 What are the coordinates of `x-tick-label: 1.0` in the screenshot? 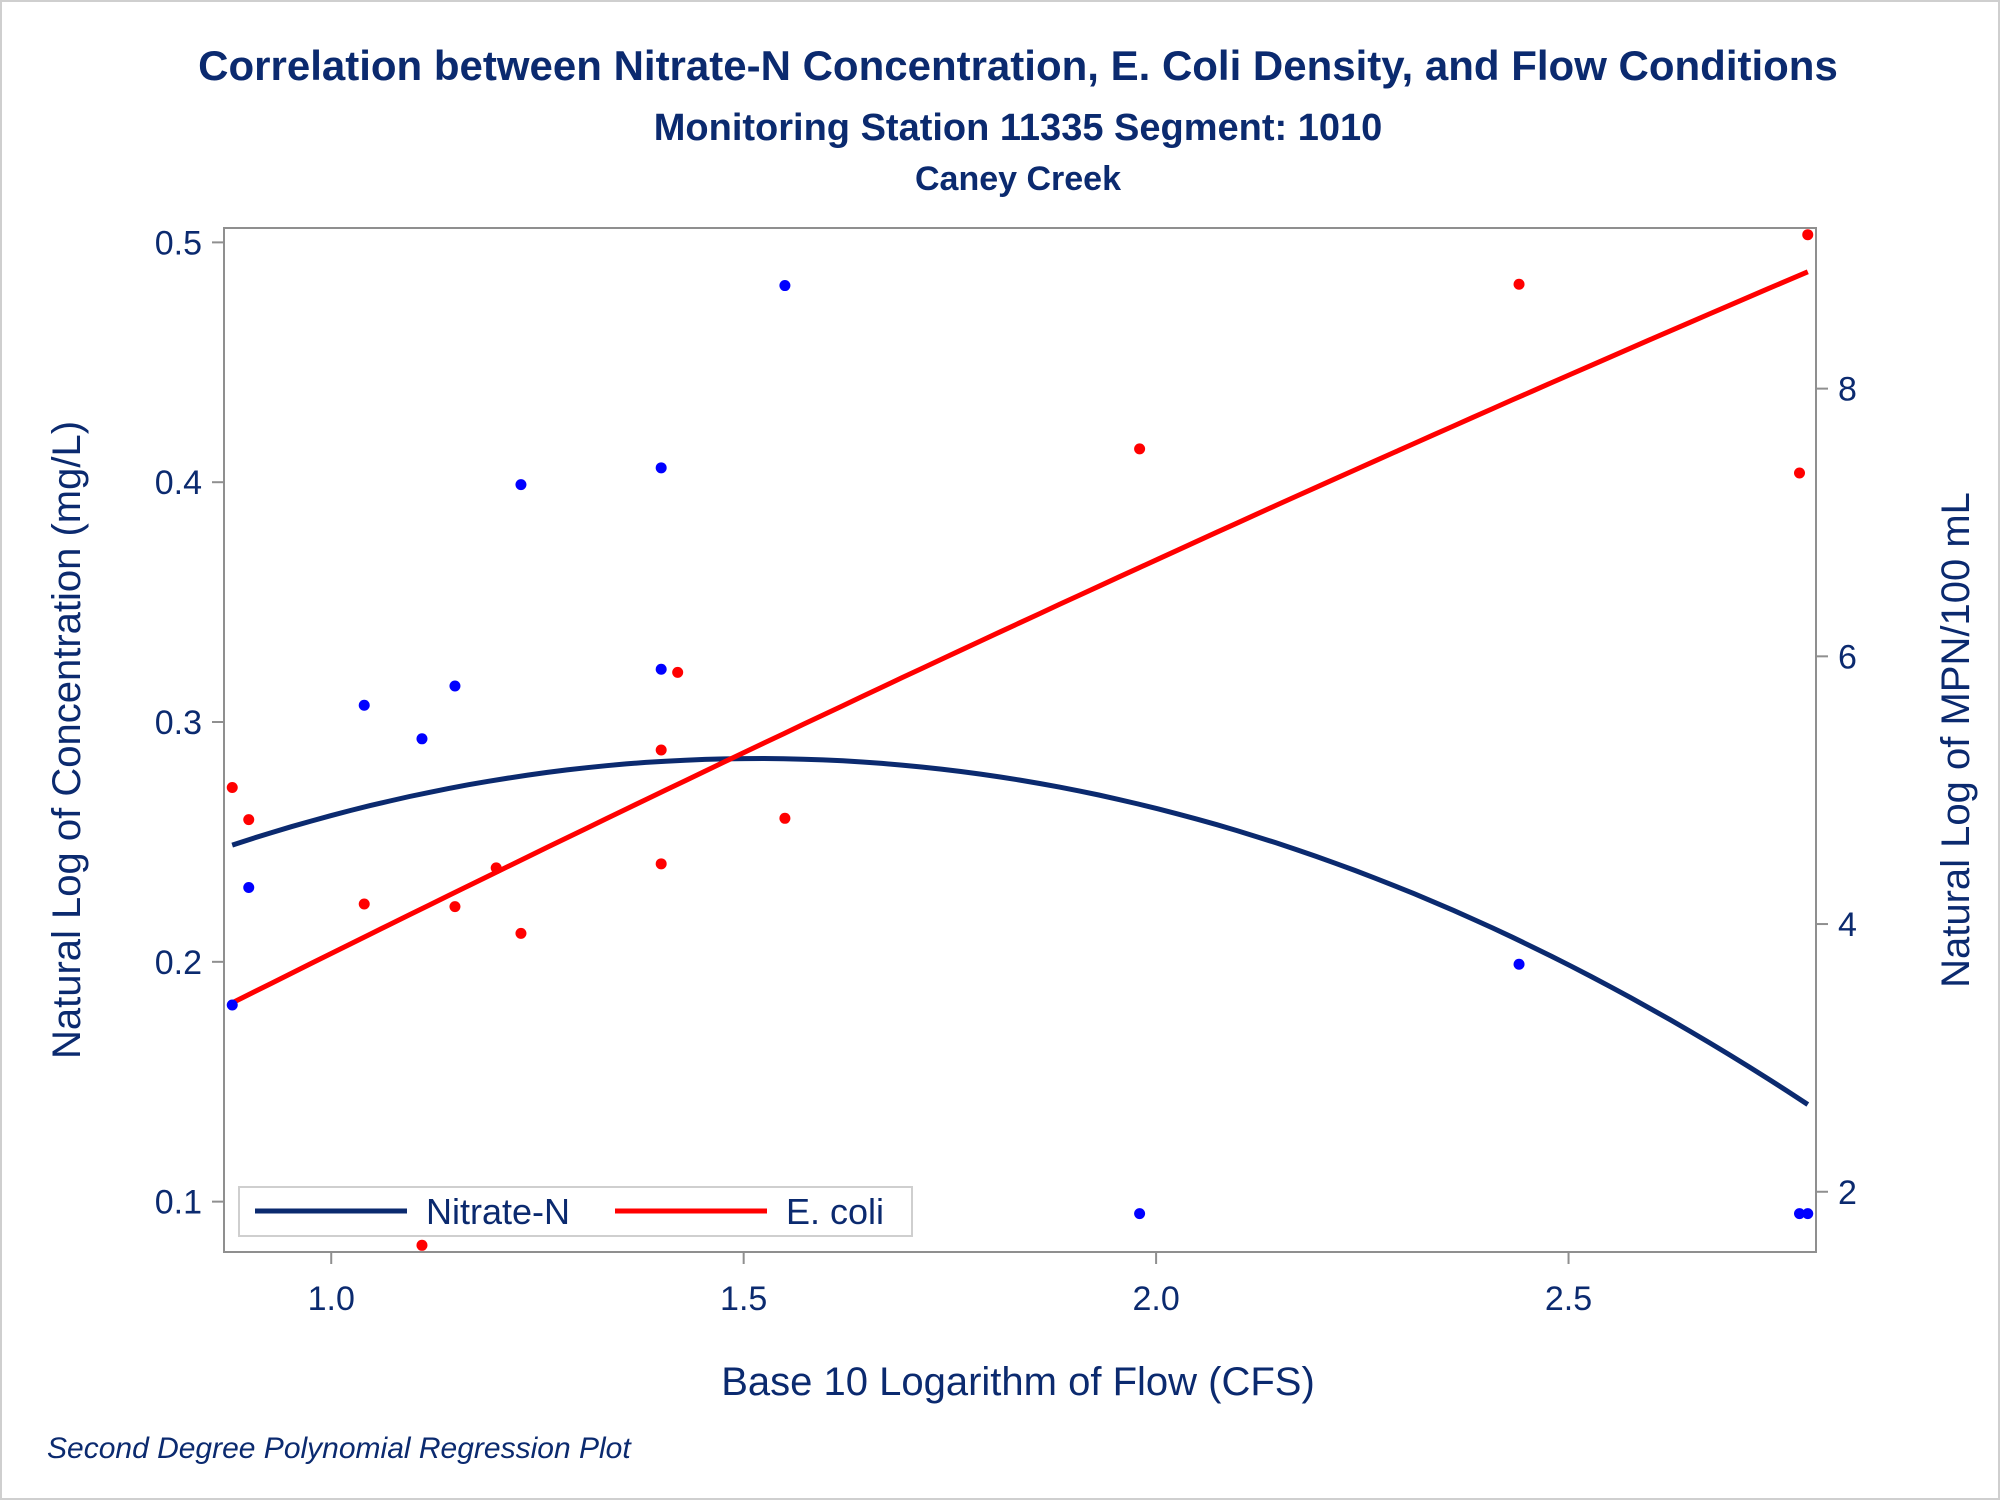 It's located at (331, 1299).